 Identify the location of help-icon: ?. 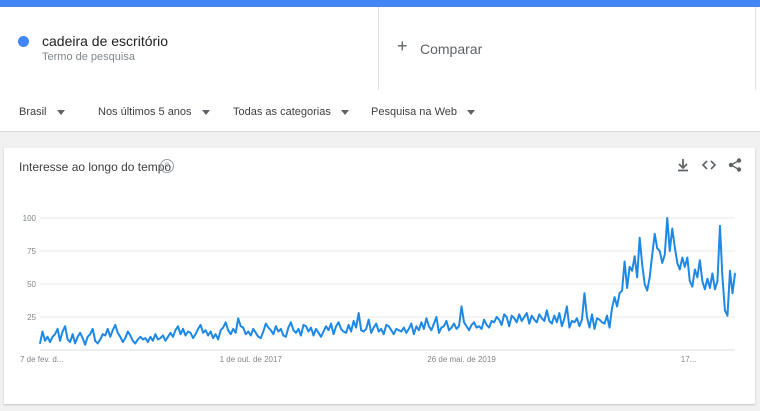
(167, 166).